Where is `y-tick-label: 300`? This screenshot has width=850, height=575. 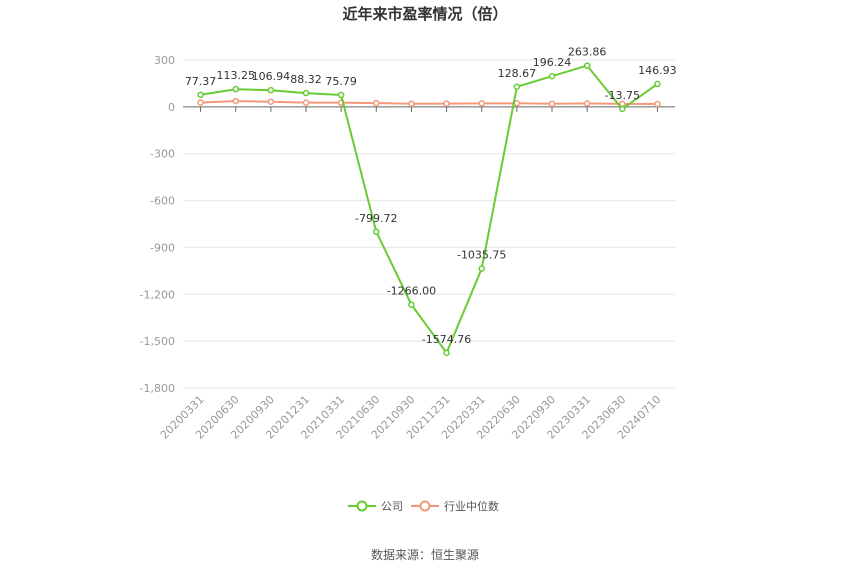
y-tick-label: 300 is located at coordinates (164, 60).